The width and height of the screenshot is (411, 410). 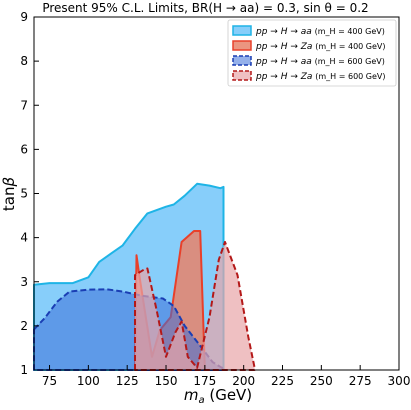 I want to click on y-tick-label: 8, so click(x=24, y=61).